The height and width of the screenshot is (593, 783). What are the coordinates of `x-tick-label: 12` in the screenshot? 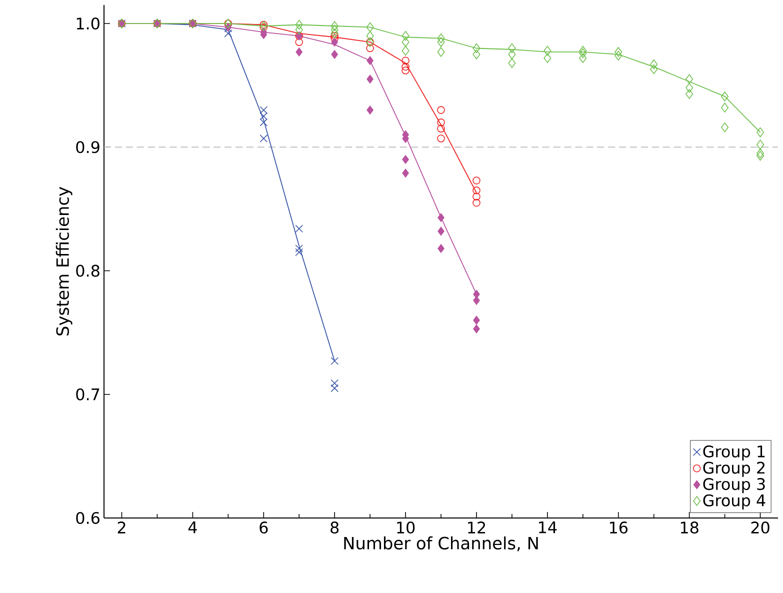 It's located at (477, 528).